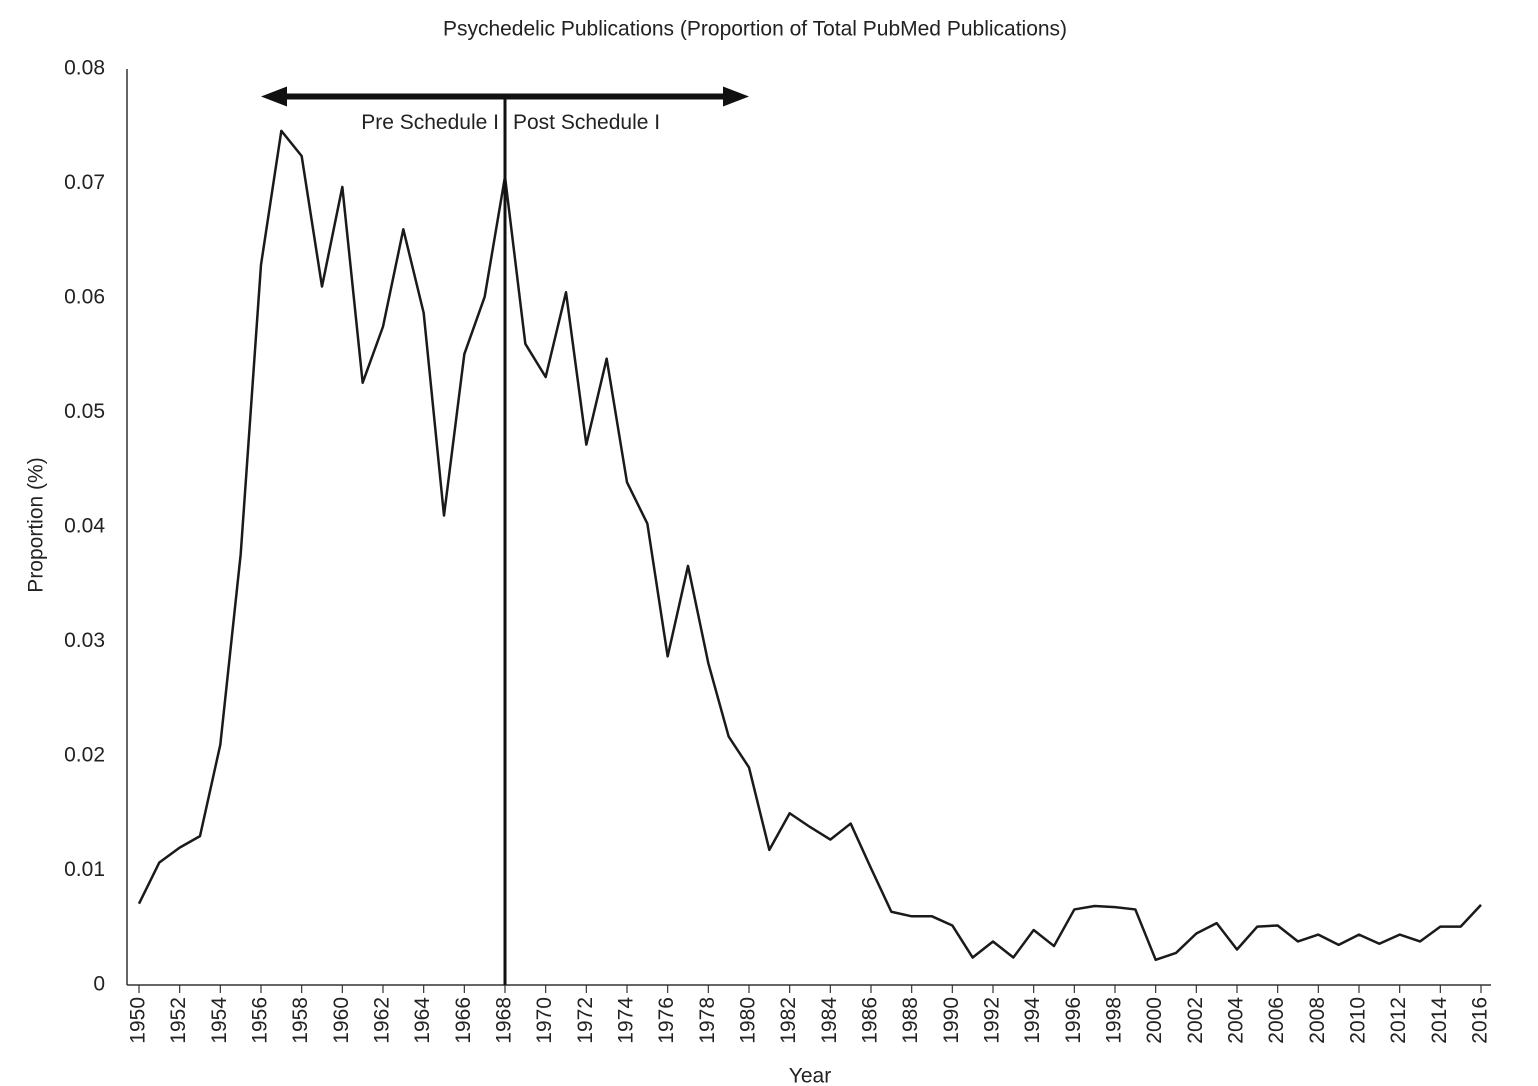 This screenshot has width=1538, height=1086. I want to click on x-tick-label: 2014, so click(1439, 1020).